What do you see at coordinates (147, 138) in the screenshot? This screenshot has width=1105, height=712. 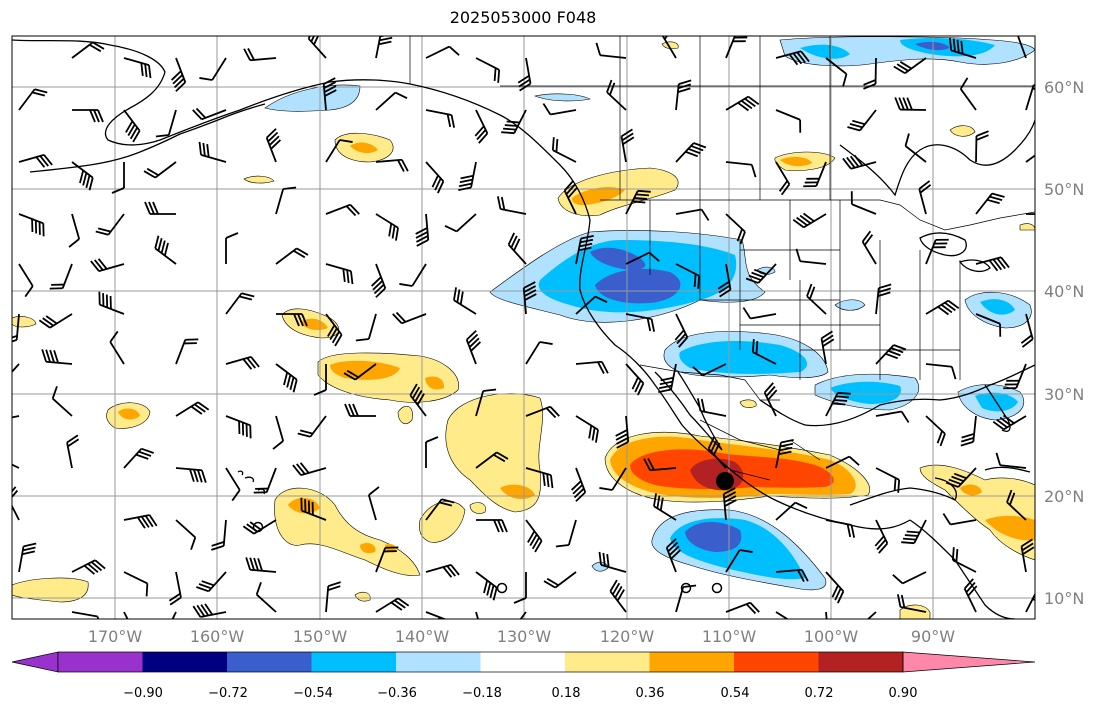 I see `aleutians` at bounding box center [147, 138].